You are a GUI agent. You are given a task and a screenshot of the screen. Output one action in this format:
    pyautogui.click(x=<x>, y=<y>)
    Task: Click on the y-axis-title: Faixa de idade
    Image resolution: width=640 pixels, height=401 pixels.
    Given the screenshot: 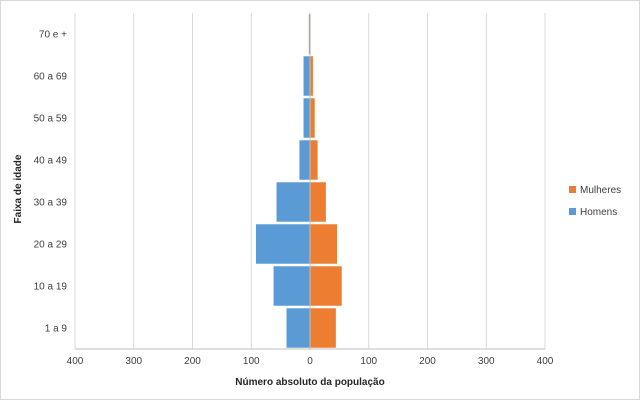 What is the action you would take?
    pyautogui.click(x=18, y=188)
    